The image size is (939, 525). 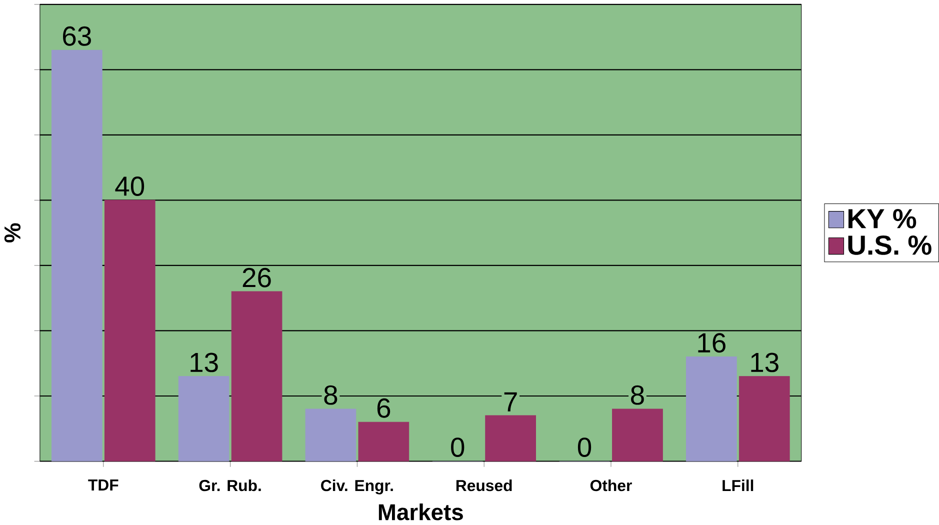 I want to click on data-label: 26, so click(x=256, y=278).